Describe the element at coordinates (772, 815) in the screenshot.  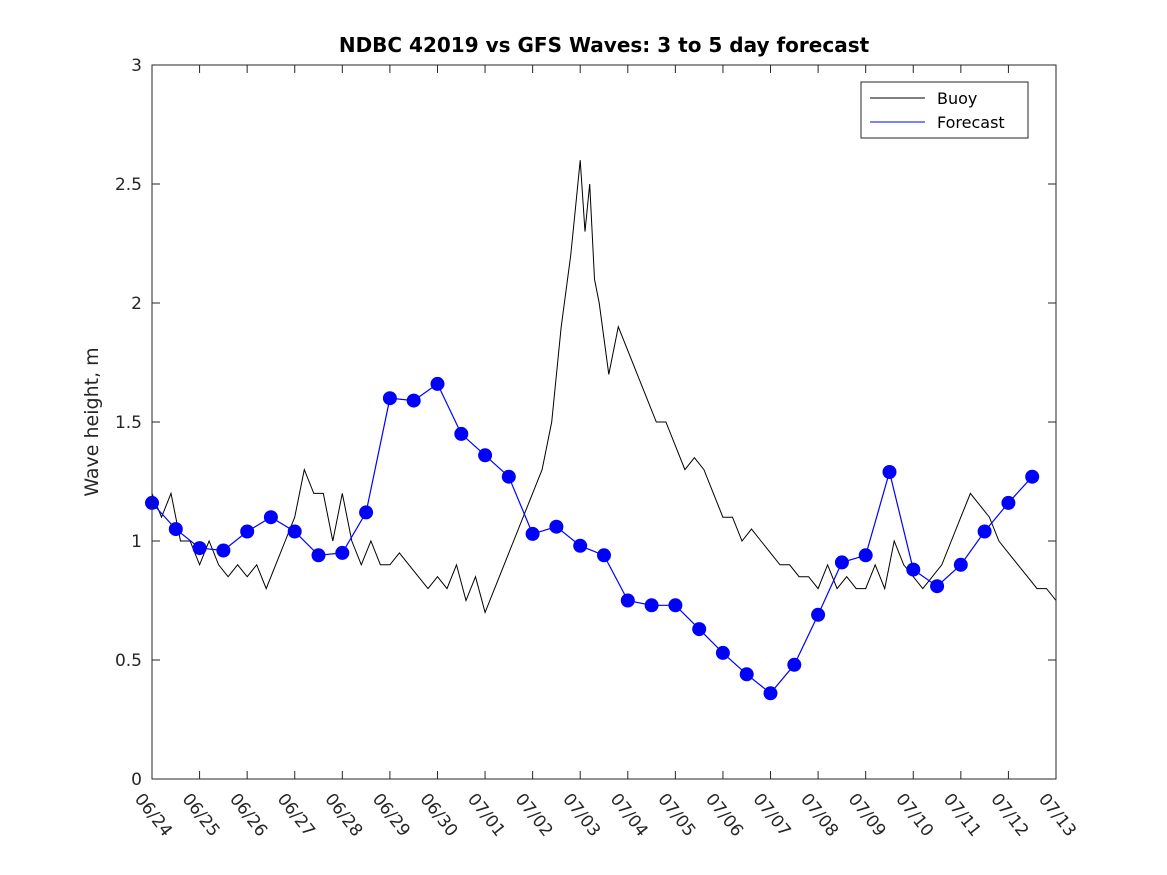
I see `x-tick-label: 07/07` at that location.